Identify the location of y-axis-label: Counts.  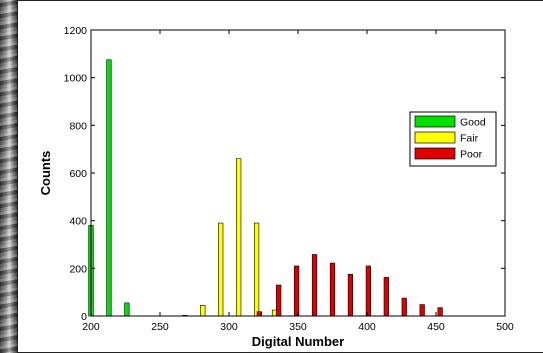
(45, 173).